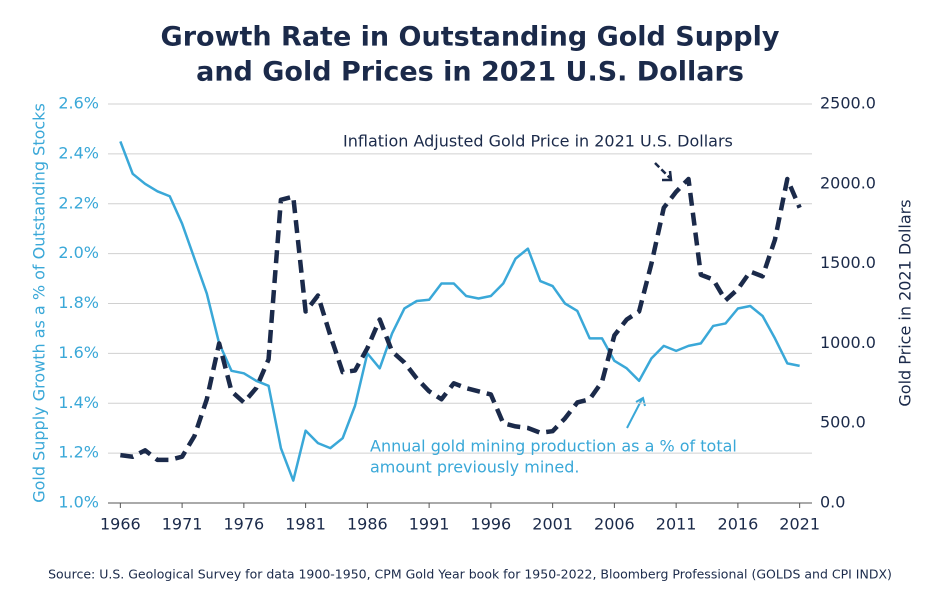  Describe the element at coordinates (848, 103) in the screenshot. I see `y2-tick-label: 2500.0` at that location.